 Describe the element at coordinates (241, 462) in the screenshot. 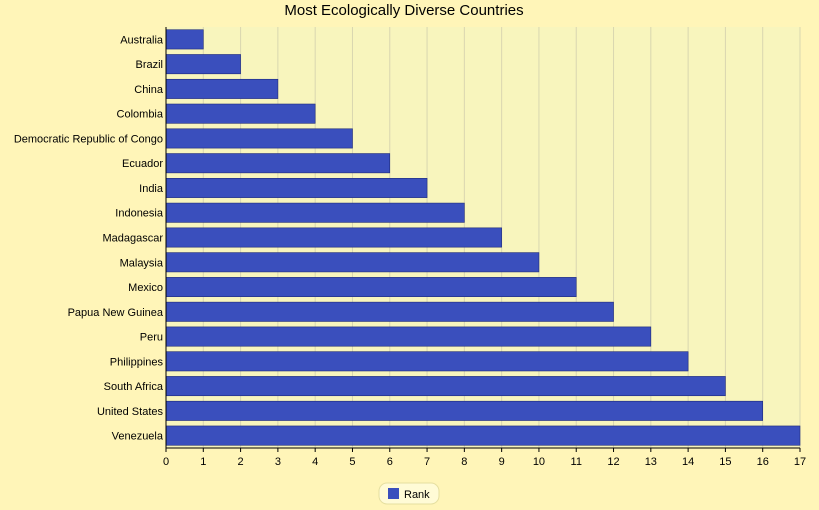

I see `x-tick-label: 2` at that location.